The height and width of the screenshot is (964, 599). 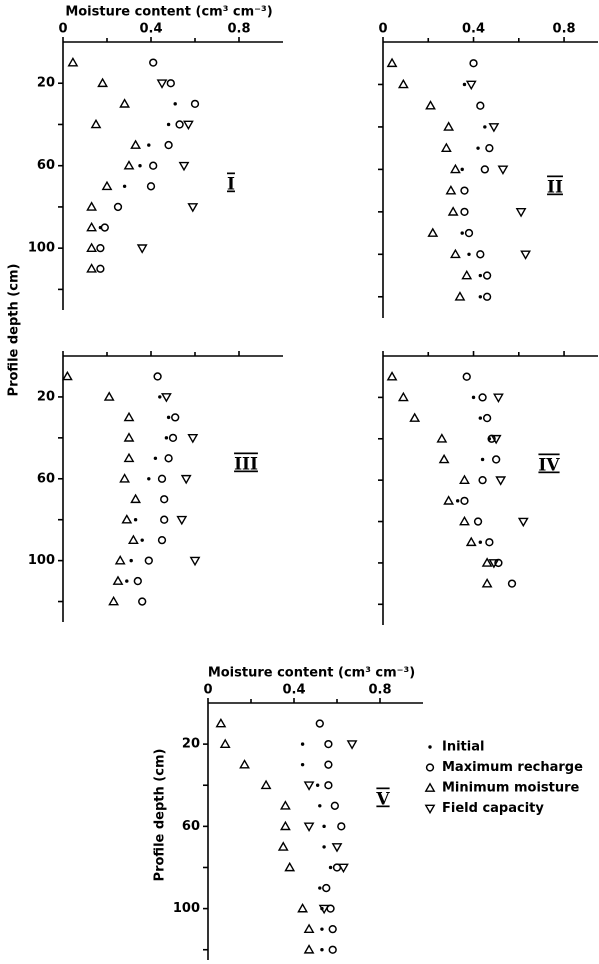 I want to click on x-tick-label: 0.4, so click(x=473, y=29).